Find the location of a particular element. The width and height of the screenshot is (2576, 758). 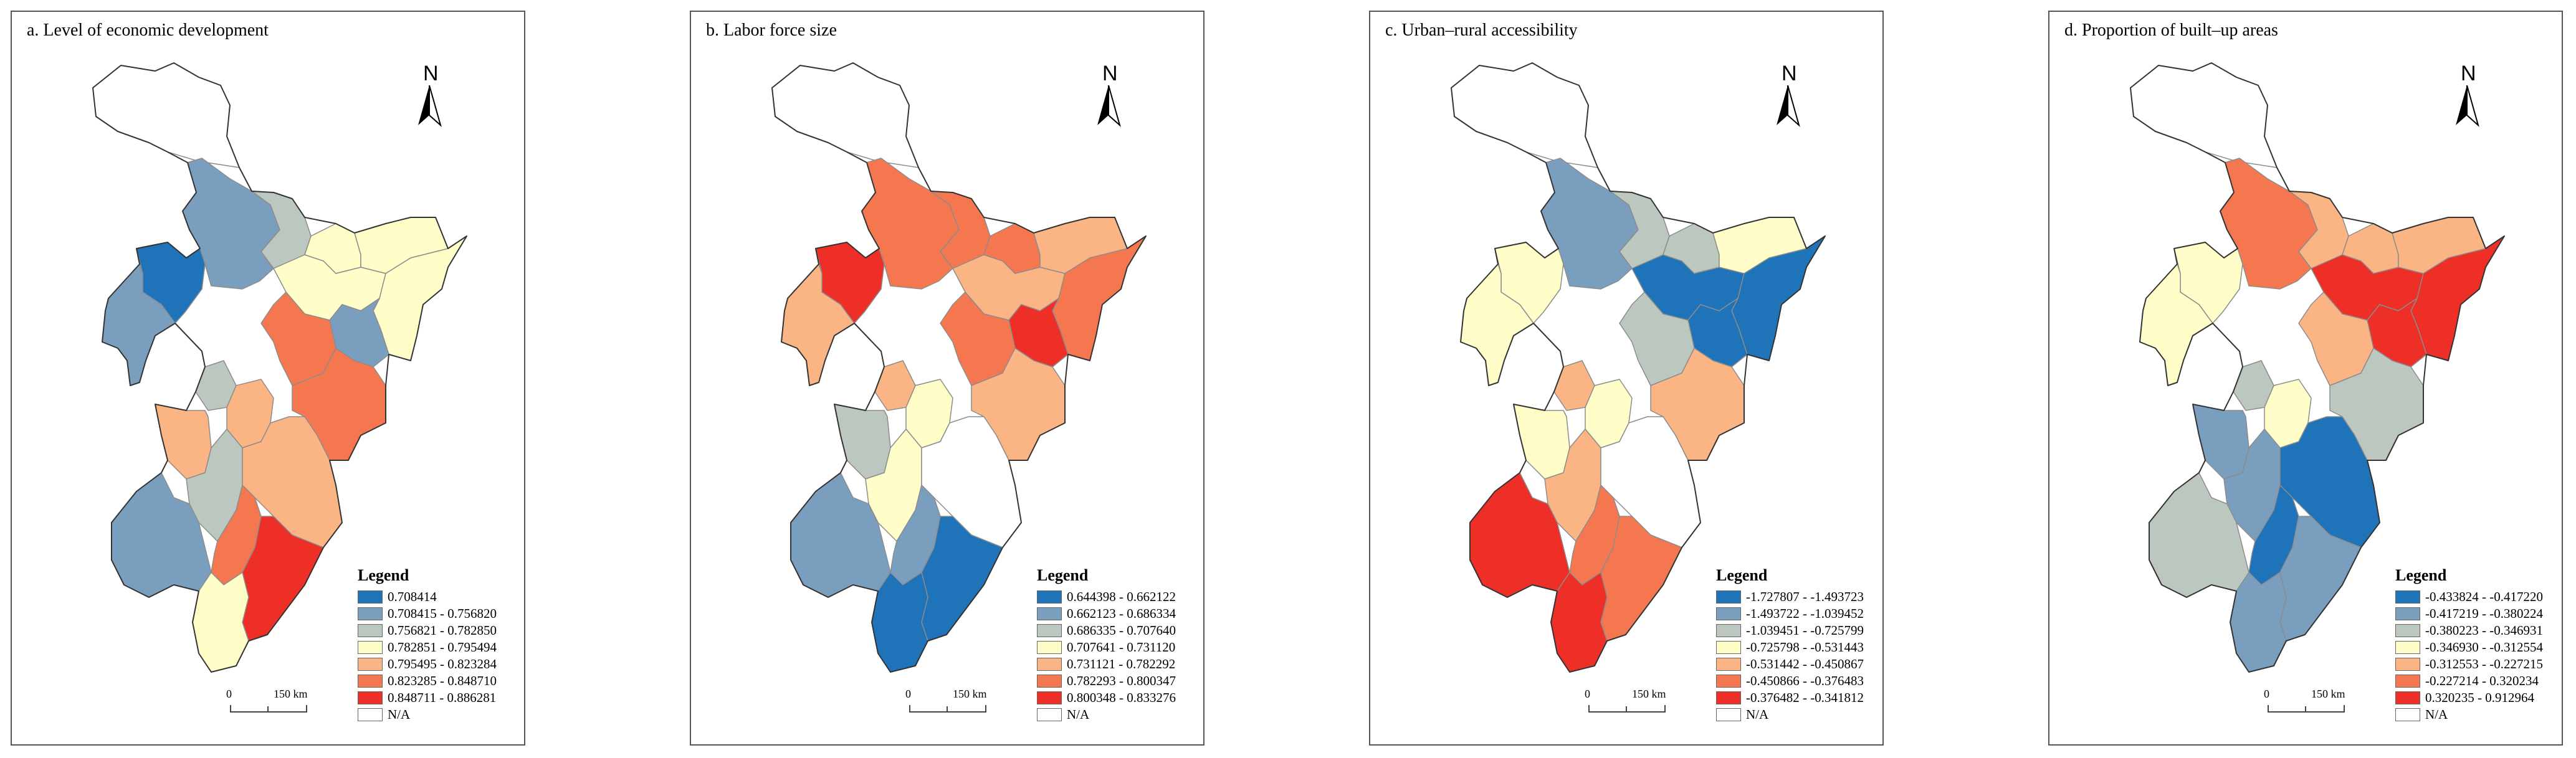

legend-item: 0.686335 - 0.707640 is located at coordinates (1118, 630).